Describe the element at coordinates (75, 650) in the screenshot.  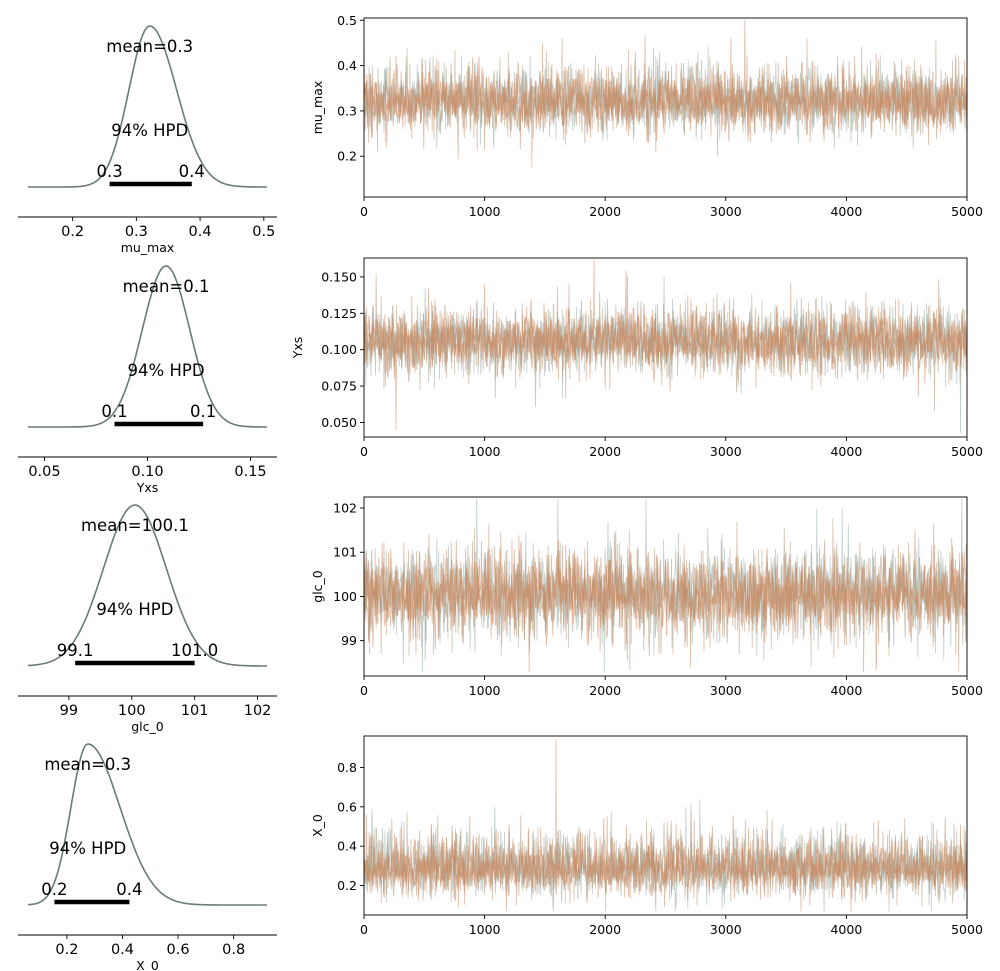
I see `hpd-low-label: 99.1` at that location.